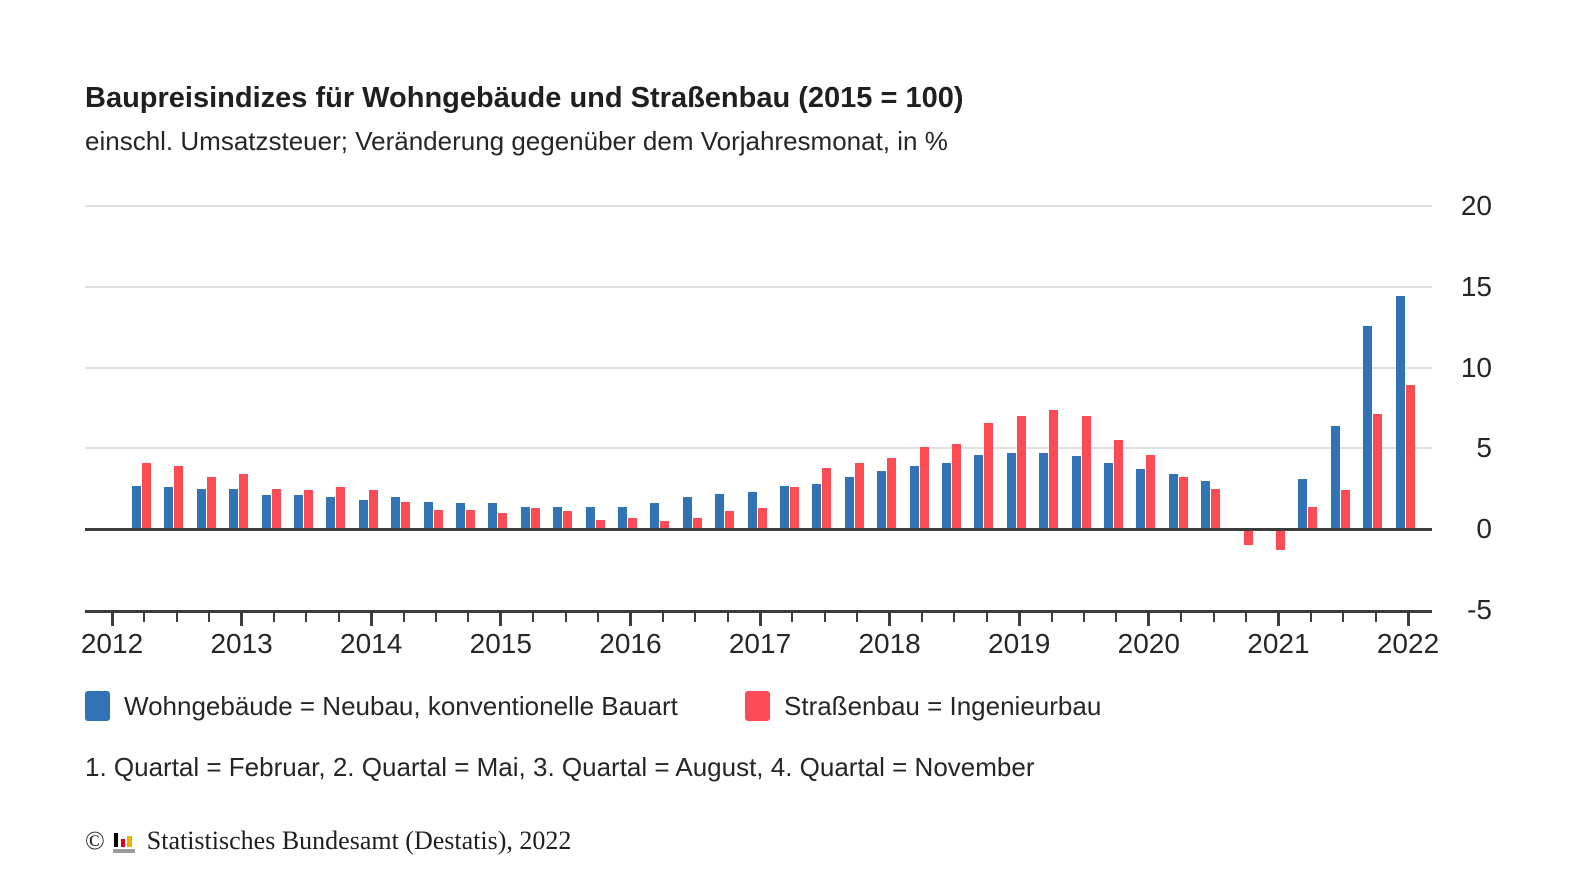 The width and height of the screenshot is (1574, 886). What do you see at coordinates (1206, 505) in the screenshot?
I see `bar-wohngebaeude-2020-Q2` at bounding box center [1206, 505].